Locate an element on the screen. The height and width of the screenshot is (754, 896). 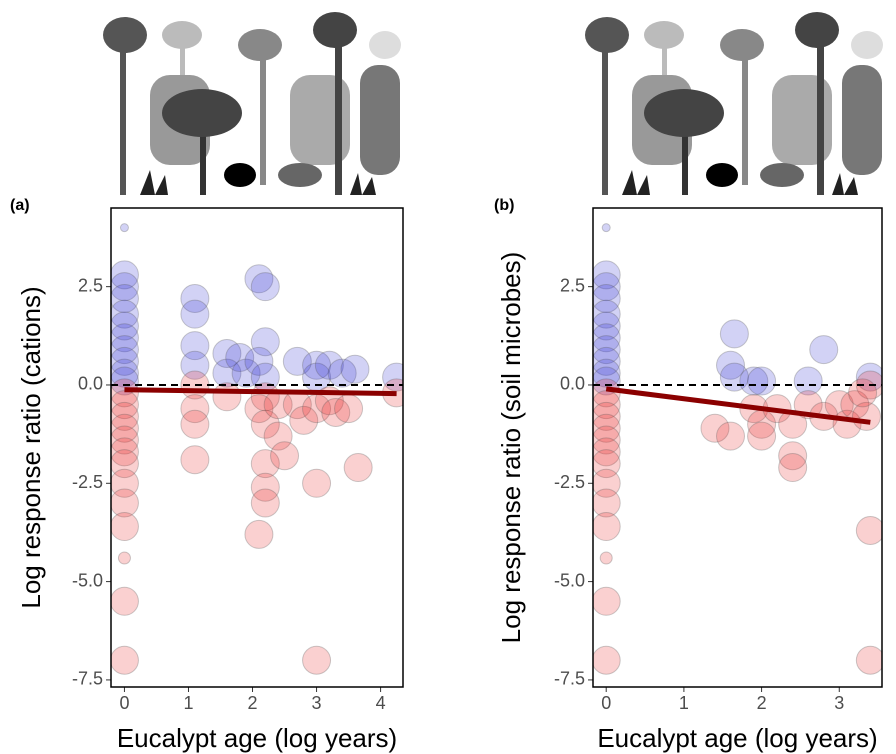
x-tick-label: 4 is located at coordinates (381, 703).